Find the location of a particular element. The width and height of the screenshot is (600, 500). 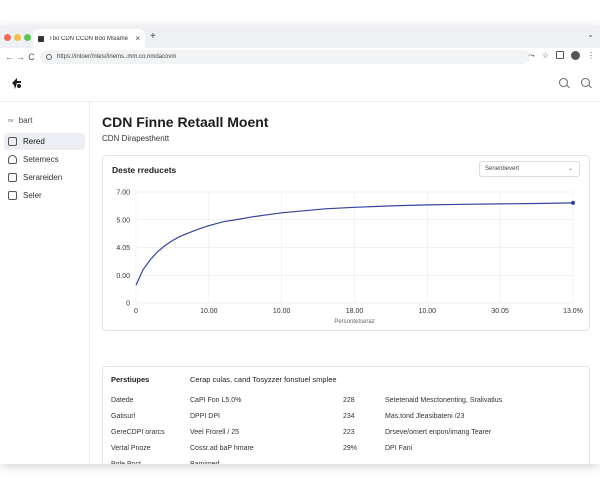

chart-filter-select: Senenbevert ⌄ is located at coordinates (529, 169).